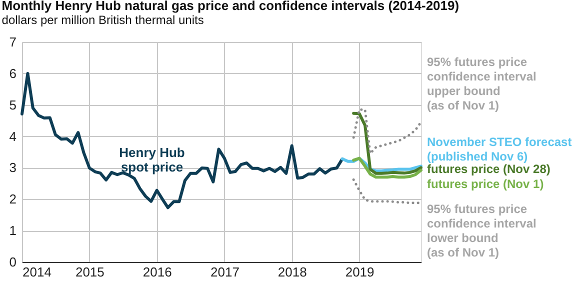 The height and width of the screenshot is (288, 576). Describe the element at coordinates (12, 136) in the screenshot. I see `y-tick-label: 4` at that location.